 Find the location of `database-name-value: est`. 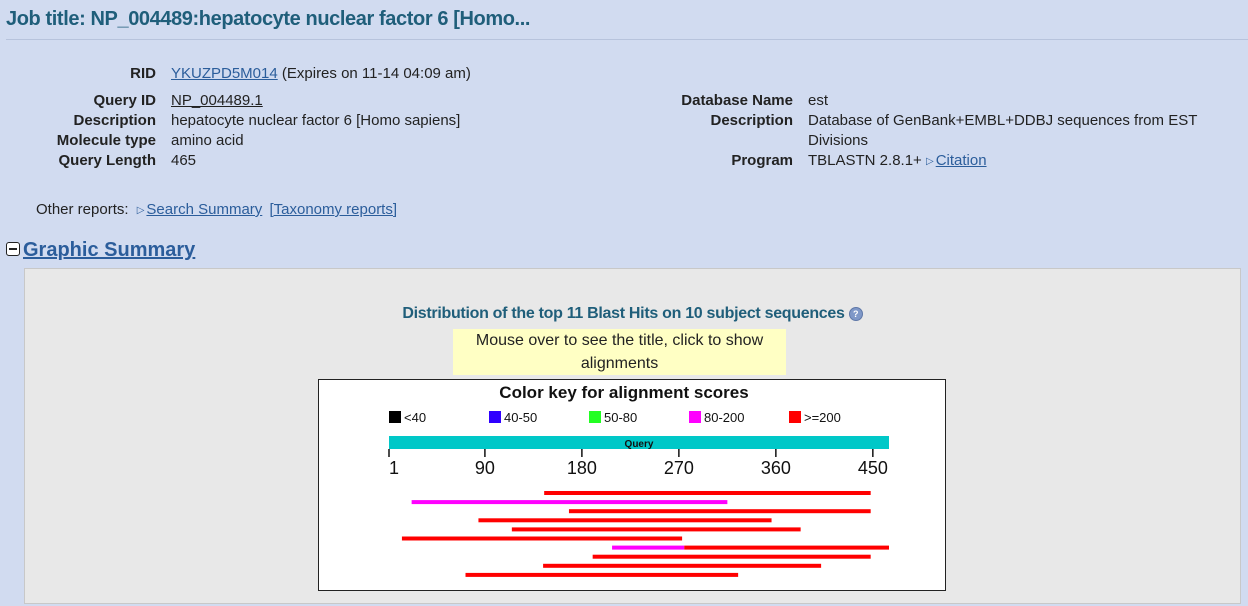

database-name-value: est is located at coordinates (818, 100).